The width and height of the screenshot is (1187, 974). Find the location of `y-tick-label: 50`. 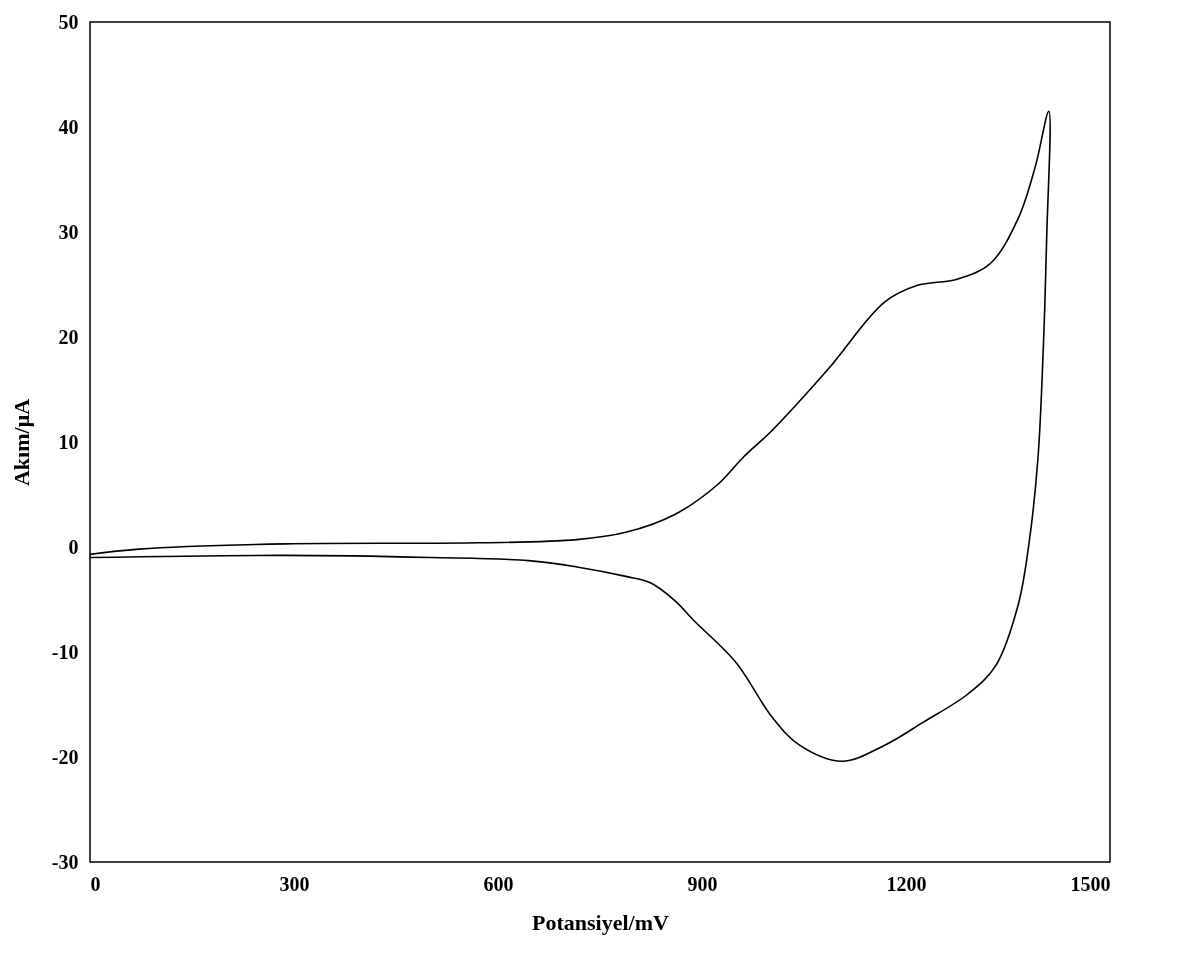

y-tick-label: 50 is located at coordinates (68, 21).